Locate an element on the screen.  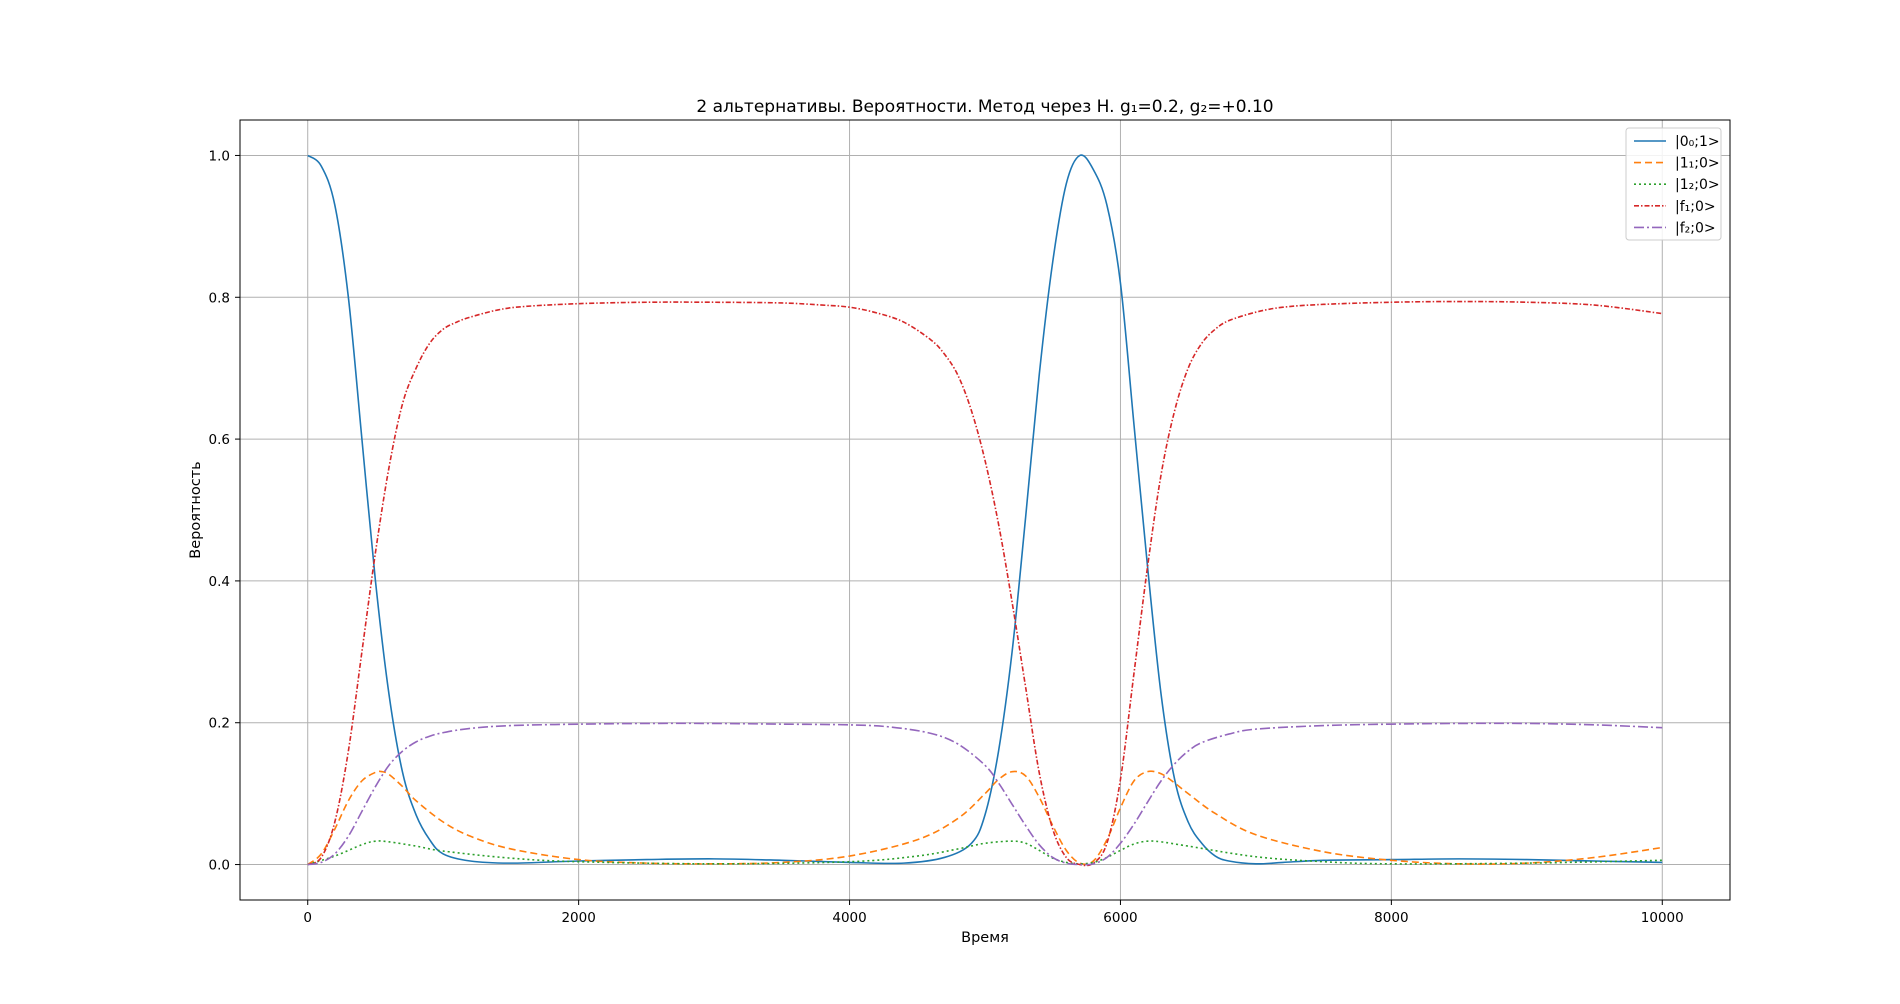
legend-label-3: |1₂;0> is located at coordinates (1697, 185).